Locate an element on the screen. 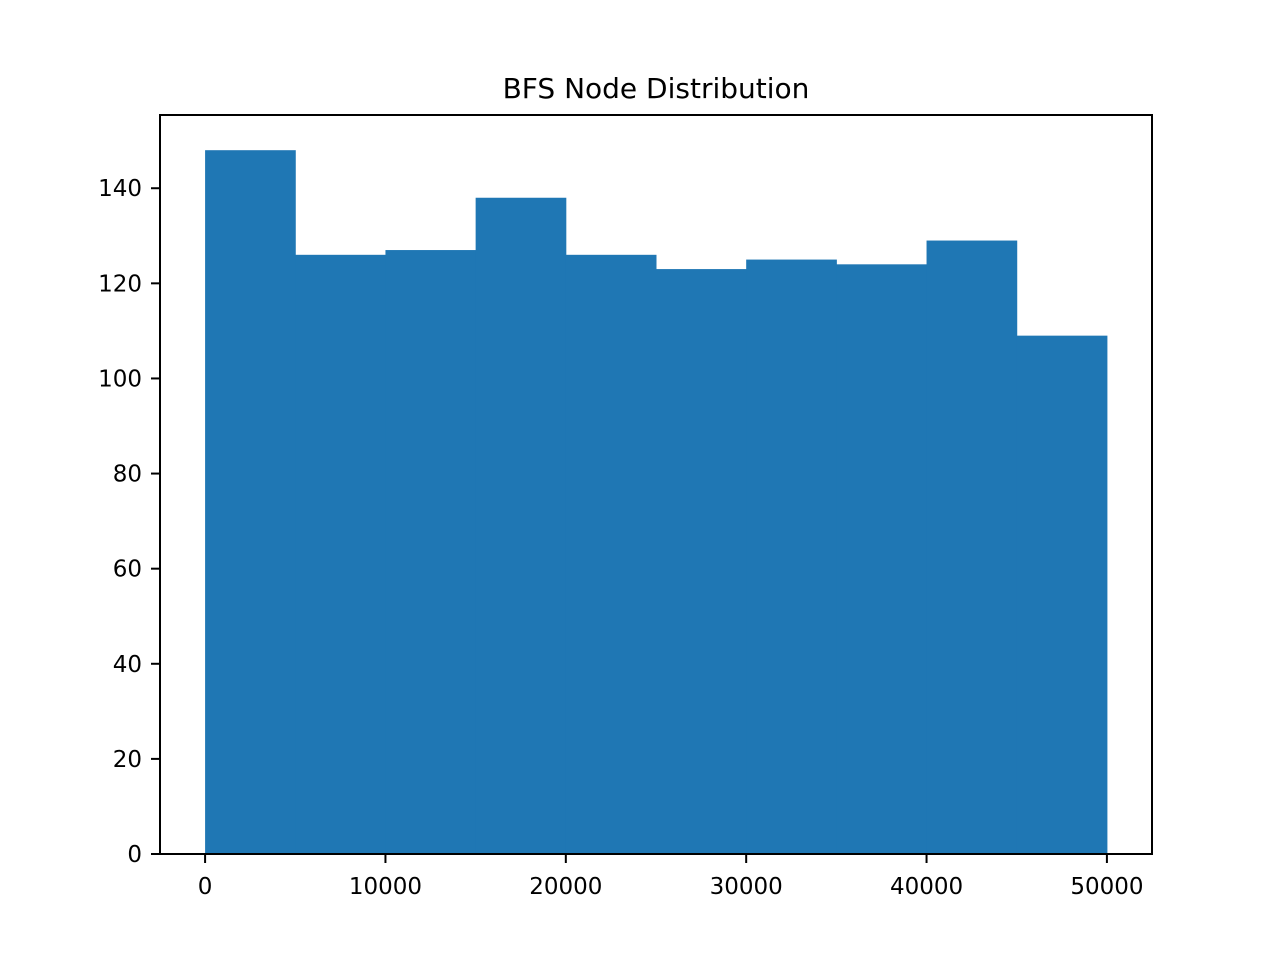  y-tick-label: 80 is located at coordinates (127, 475).